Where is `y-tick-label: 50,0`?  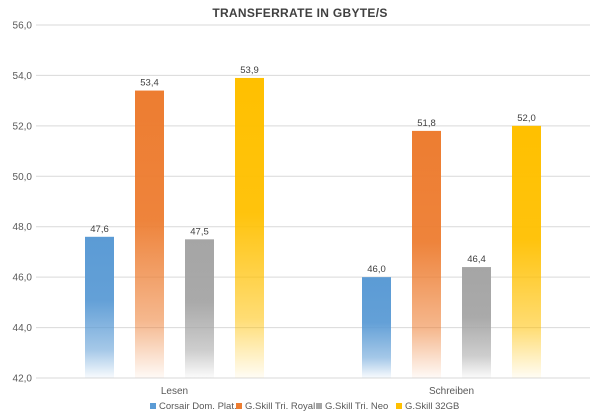
y-tick-label: 50,0 is located at coordinates (23, 177).